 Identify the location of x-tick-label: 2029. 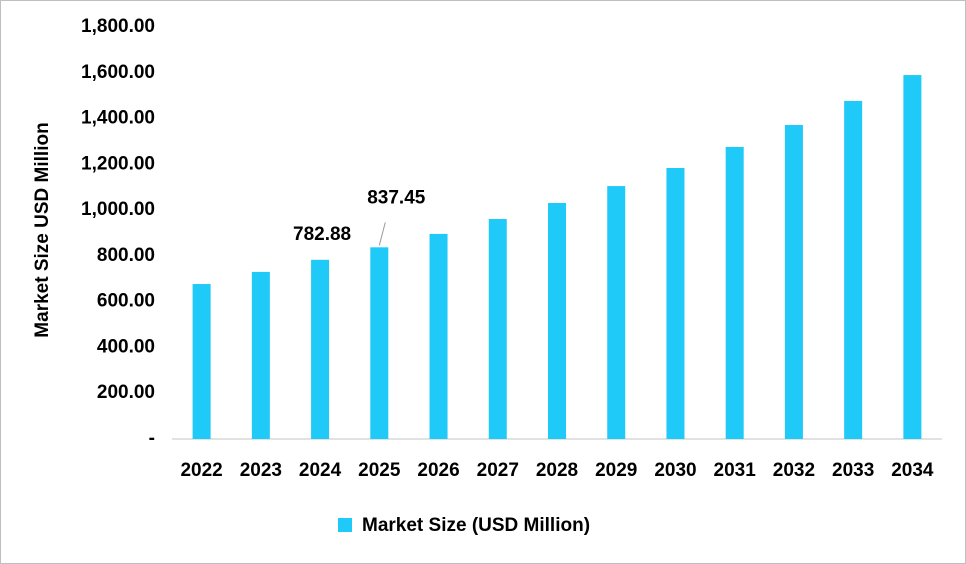
(616, 470).